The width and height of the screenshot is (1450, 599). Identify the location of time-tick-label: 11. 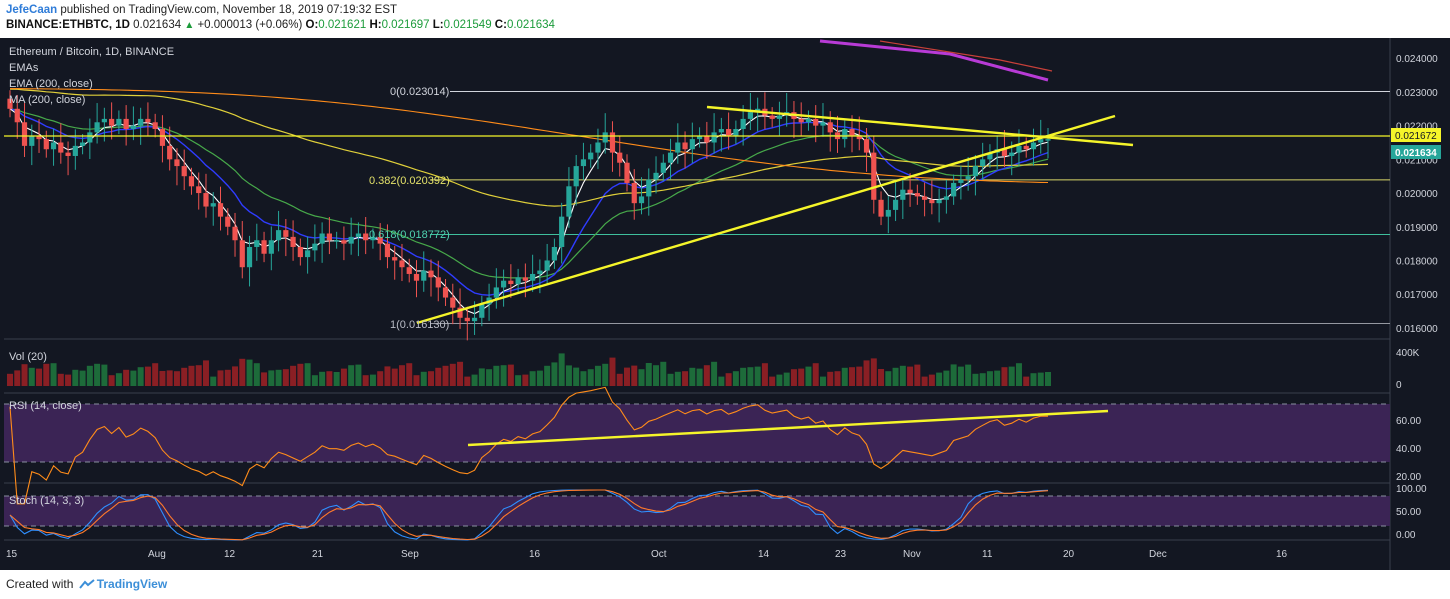
(987, 554).